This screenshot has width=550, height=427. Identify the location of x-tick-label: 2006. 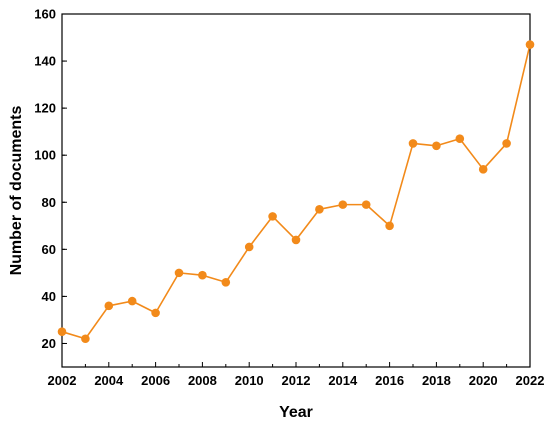
(155, 380).